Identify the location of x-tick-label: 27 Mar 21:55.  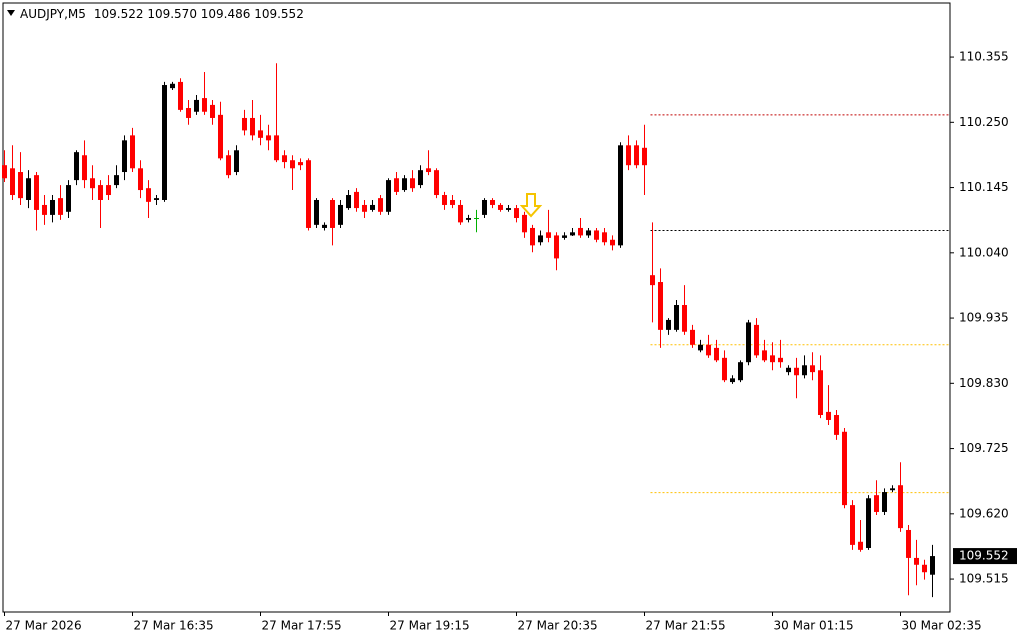
(686, 626).